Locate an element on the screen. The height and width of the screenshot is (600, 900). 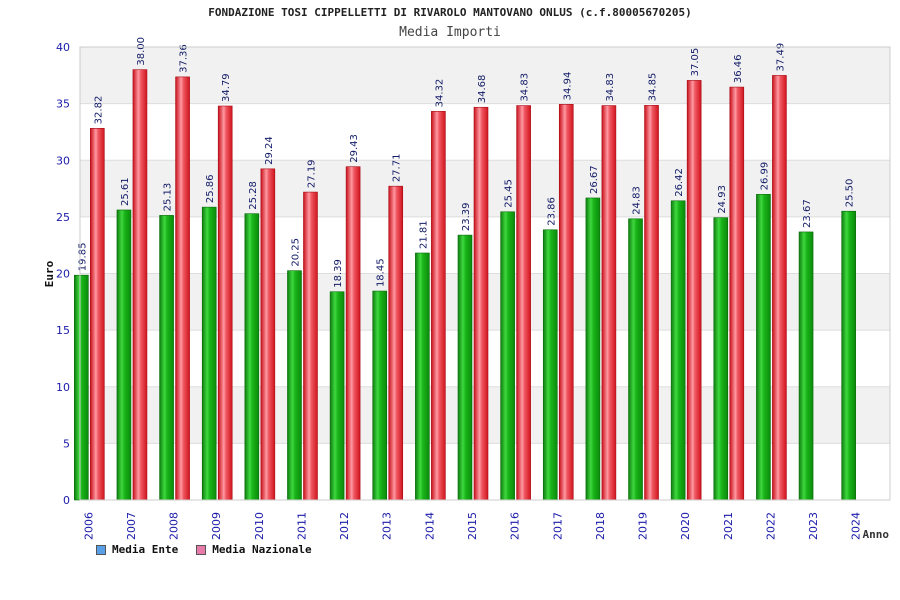
y-tick-label: 15 is located at coordinates (63, 330).